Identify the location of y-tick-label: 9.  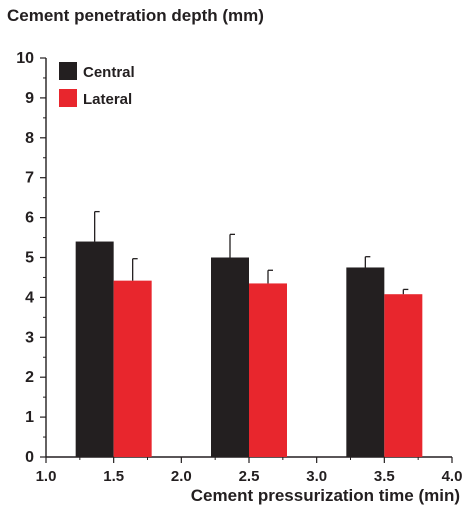
(29, 98).